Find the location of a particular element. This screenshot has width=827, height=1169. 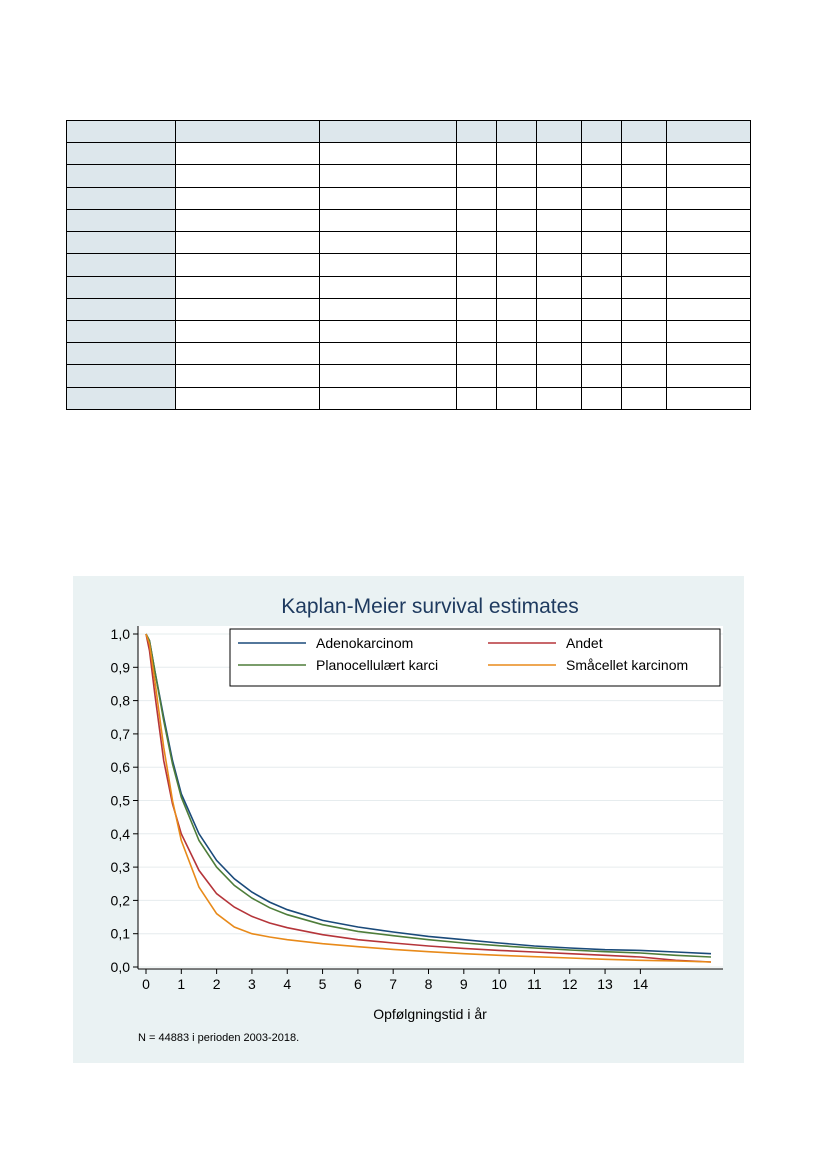

y-tick-label: 0,8 is located at coordinates (121, 701).